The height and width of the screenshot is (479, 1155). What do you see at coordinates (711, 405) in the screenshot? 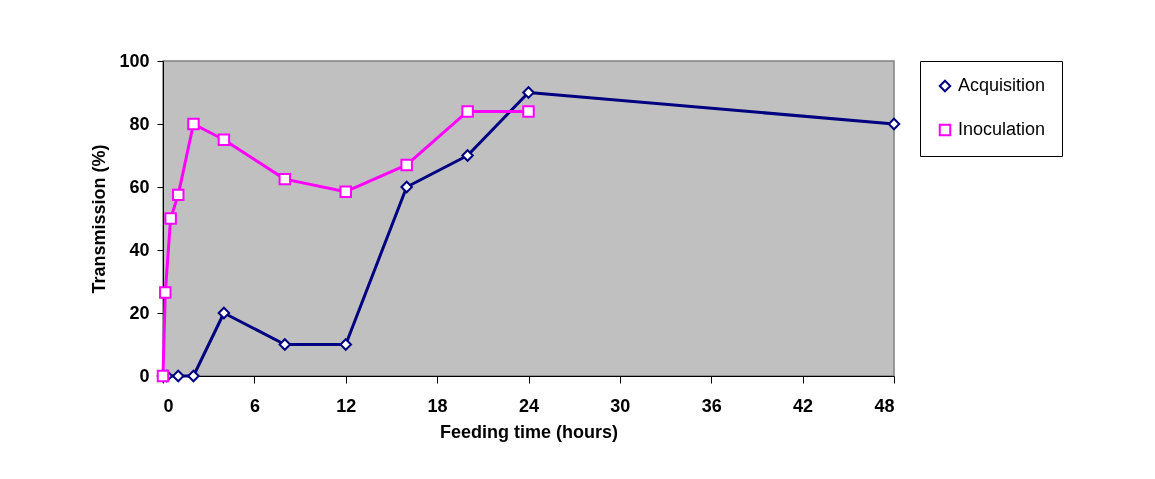
I see `x-tick-label: 36` at bounding box center [711, 405].